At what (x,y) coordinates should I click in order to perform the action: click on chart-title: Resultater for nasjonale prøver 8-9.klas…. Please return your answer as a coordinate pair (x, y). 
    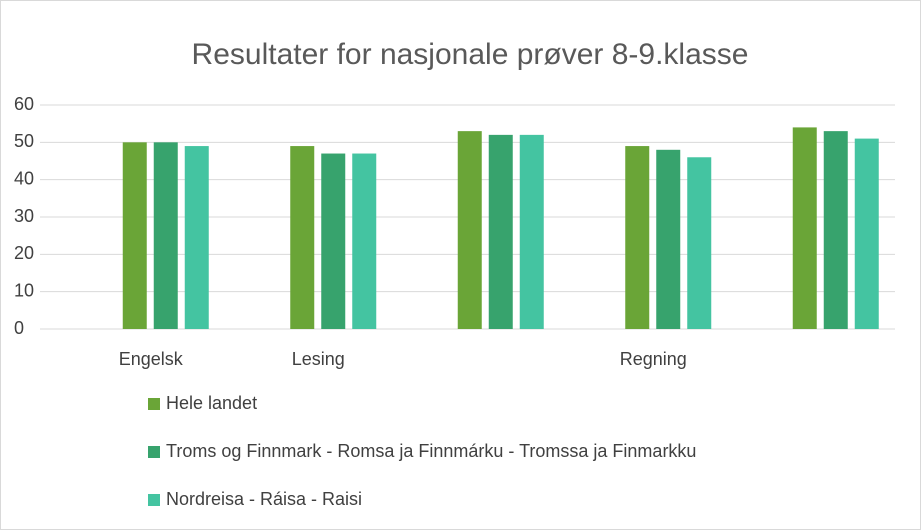
    Looking at the image, I should click on (470, 54).